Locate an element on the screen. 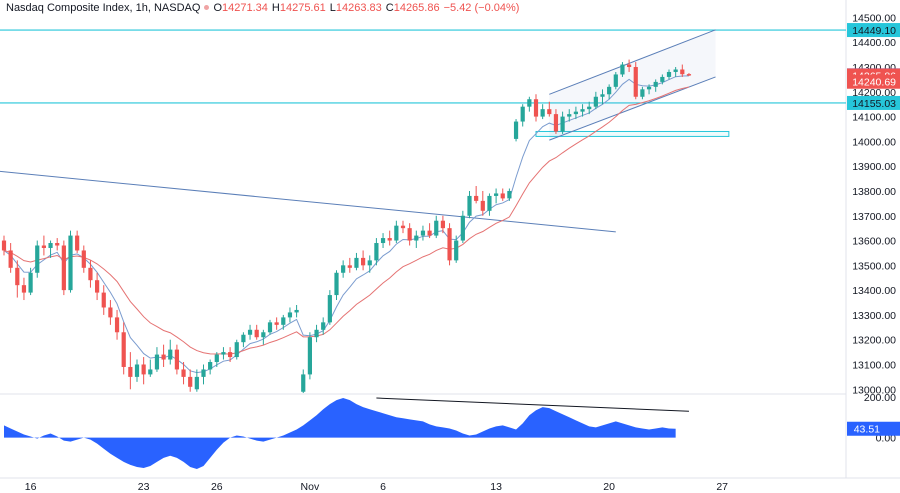 The image size is (900, 493). time-tick-label: Nov is located at coordinates (310, 487).